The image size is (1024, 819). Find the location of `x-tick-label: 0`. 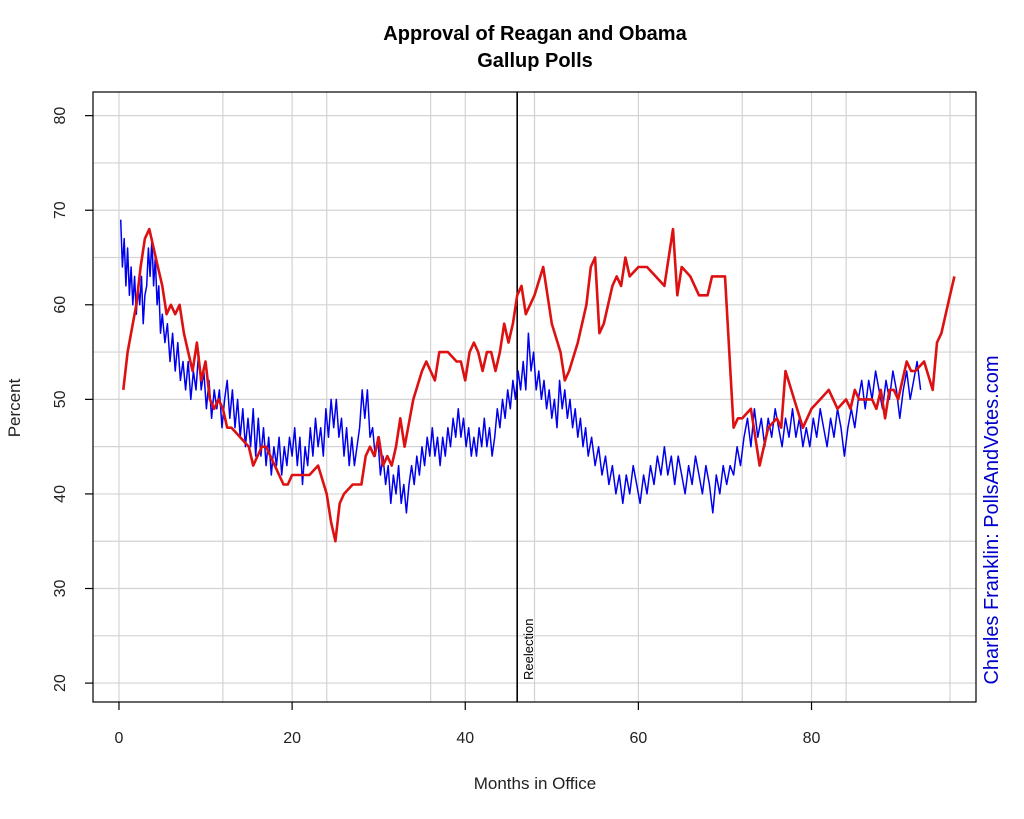

x-tick-label: 0 is located at coordinates (119, 738).